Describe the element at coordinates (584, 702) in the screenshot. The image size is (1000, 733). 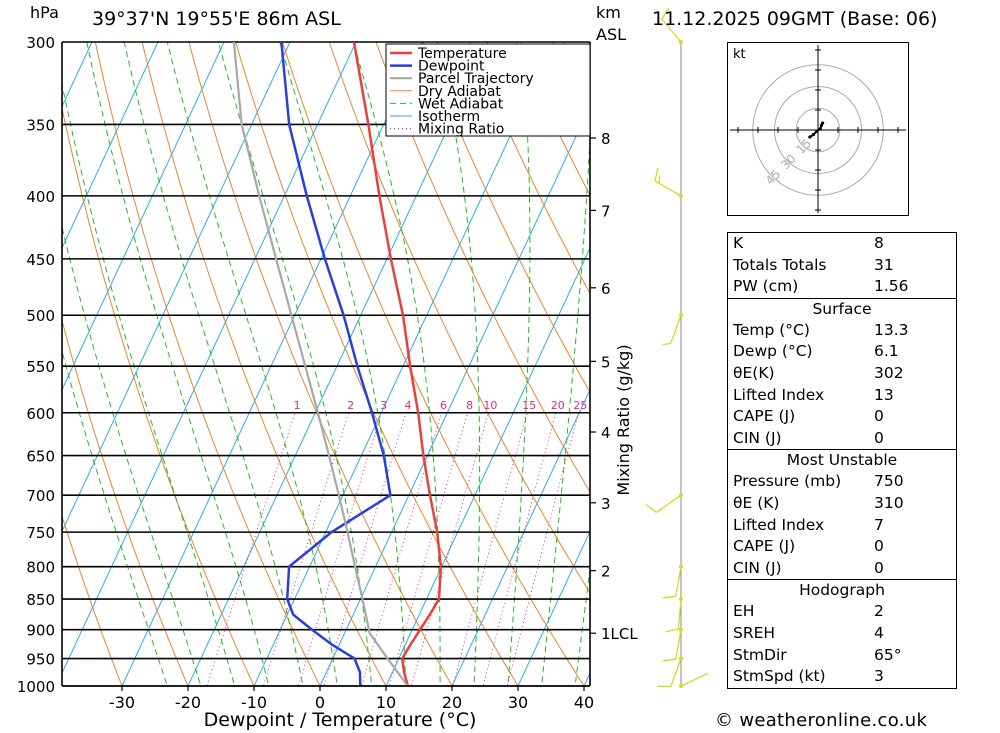
I see `x-tick-label: 40` at that location.